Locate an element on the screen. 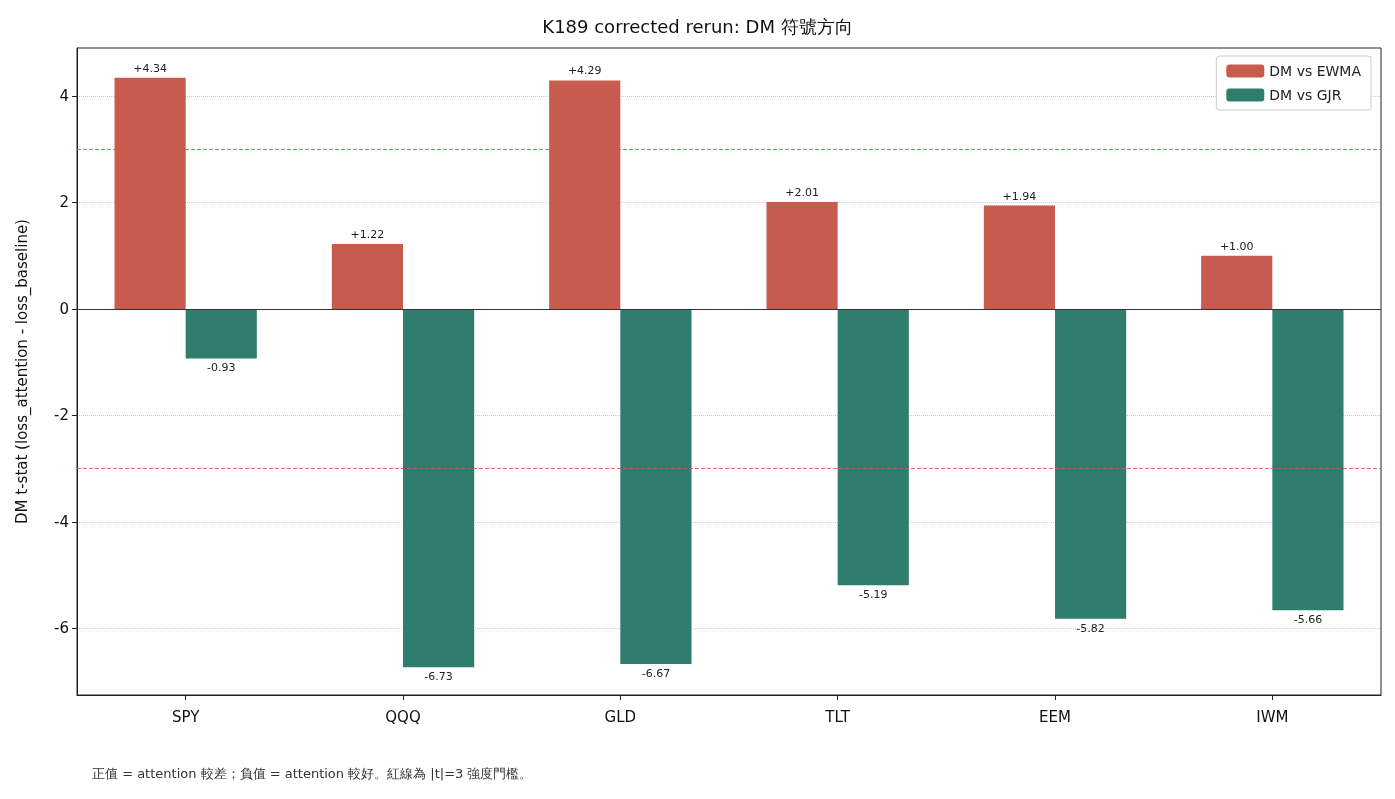  data-label: +4.34 is located at coordinates (150, 68).